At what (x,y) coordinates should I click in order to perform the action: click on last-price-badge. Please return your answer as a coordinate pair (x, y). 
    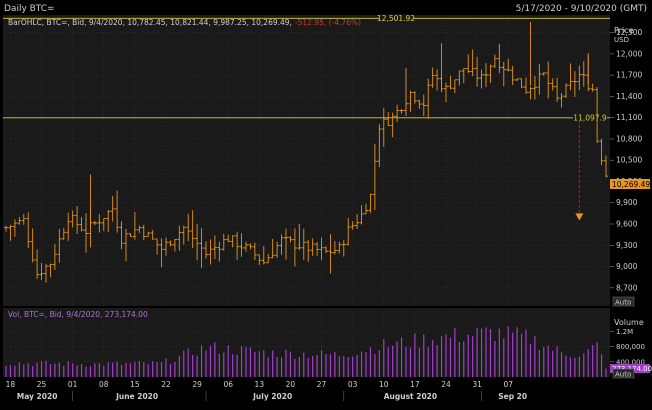
    Looking at the image, I should click on (630, 184).